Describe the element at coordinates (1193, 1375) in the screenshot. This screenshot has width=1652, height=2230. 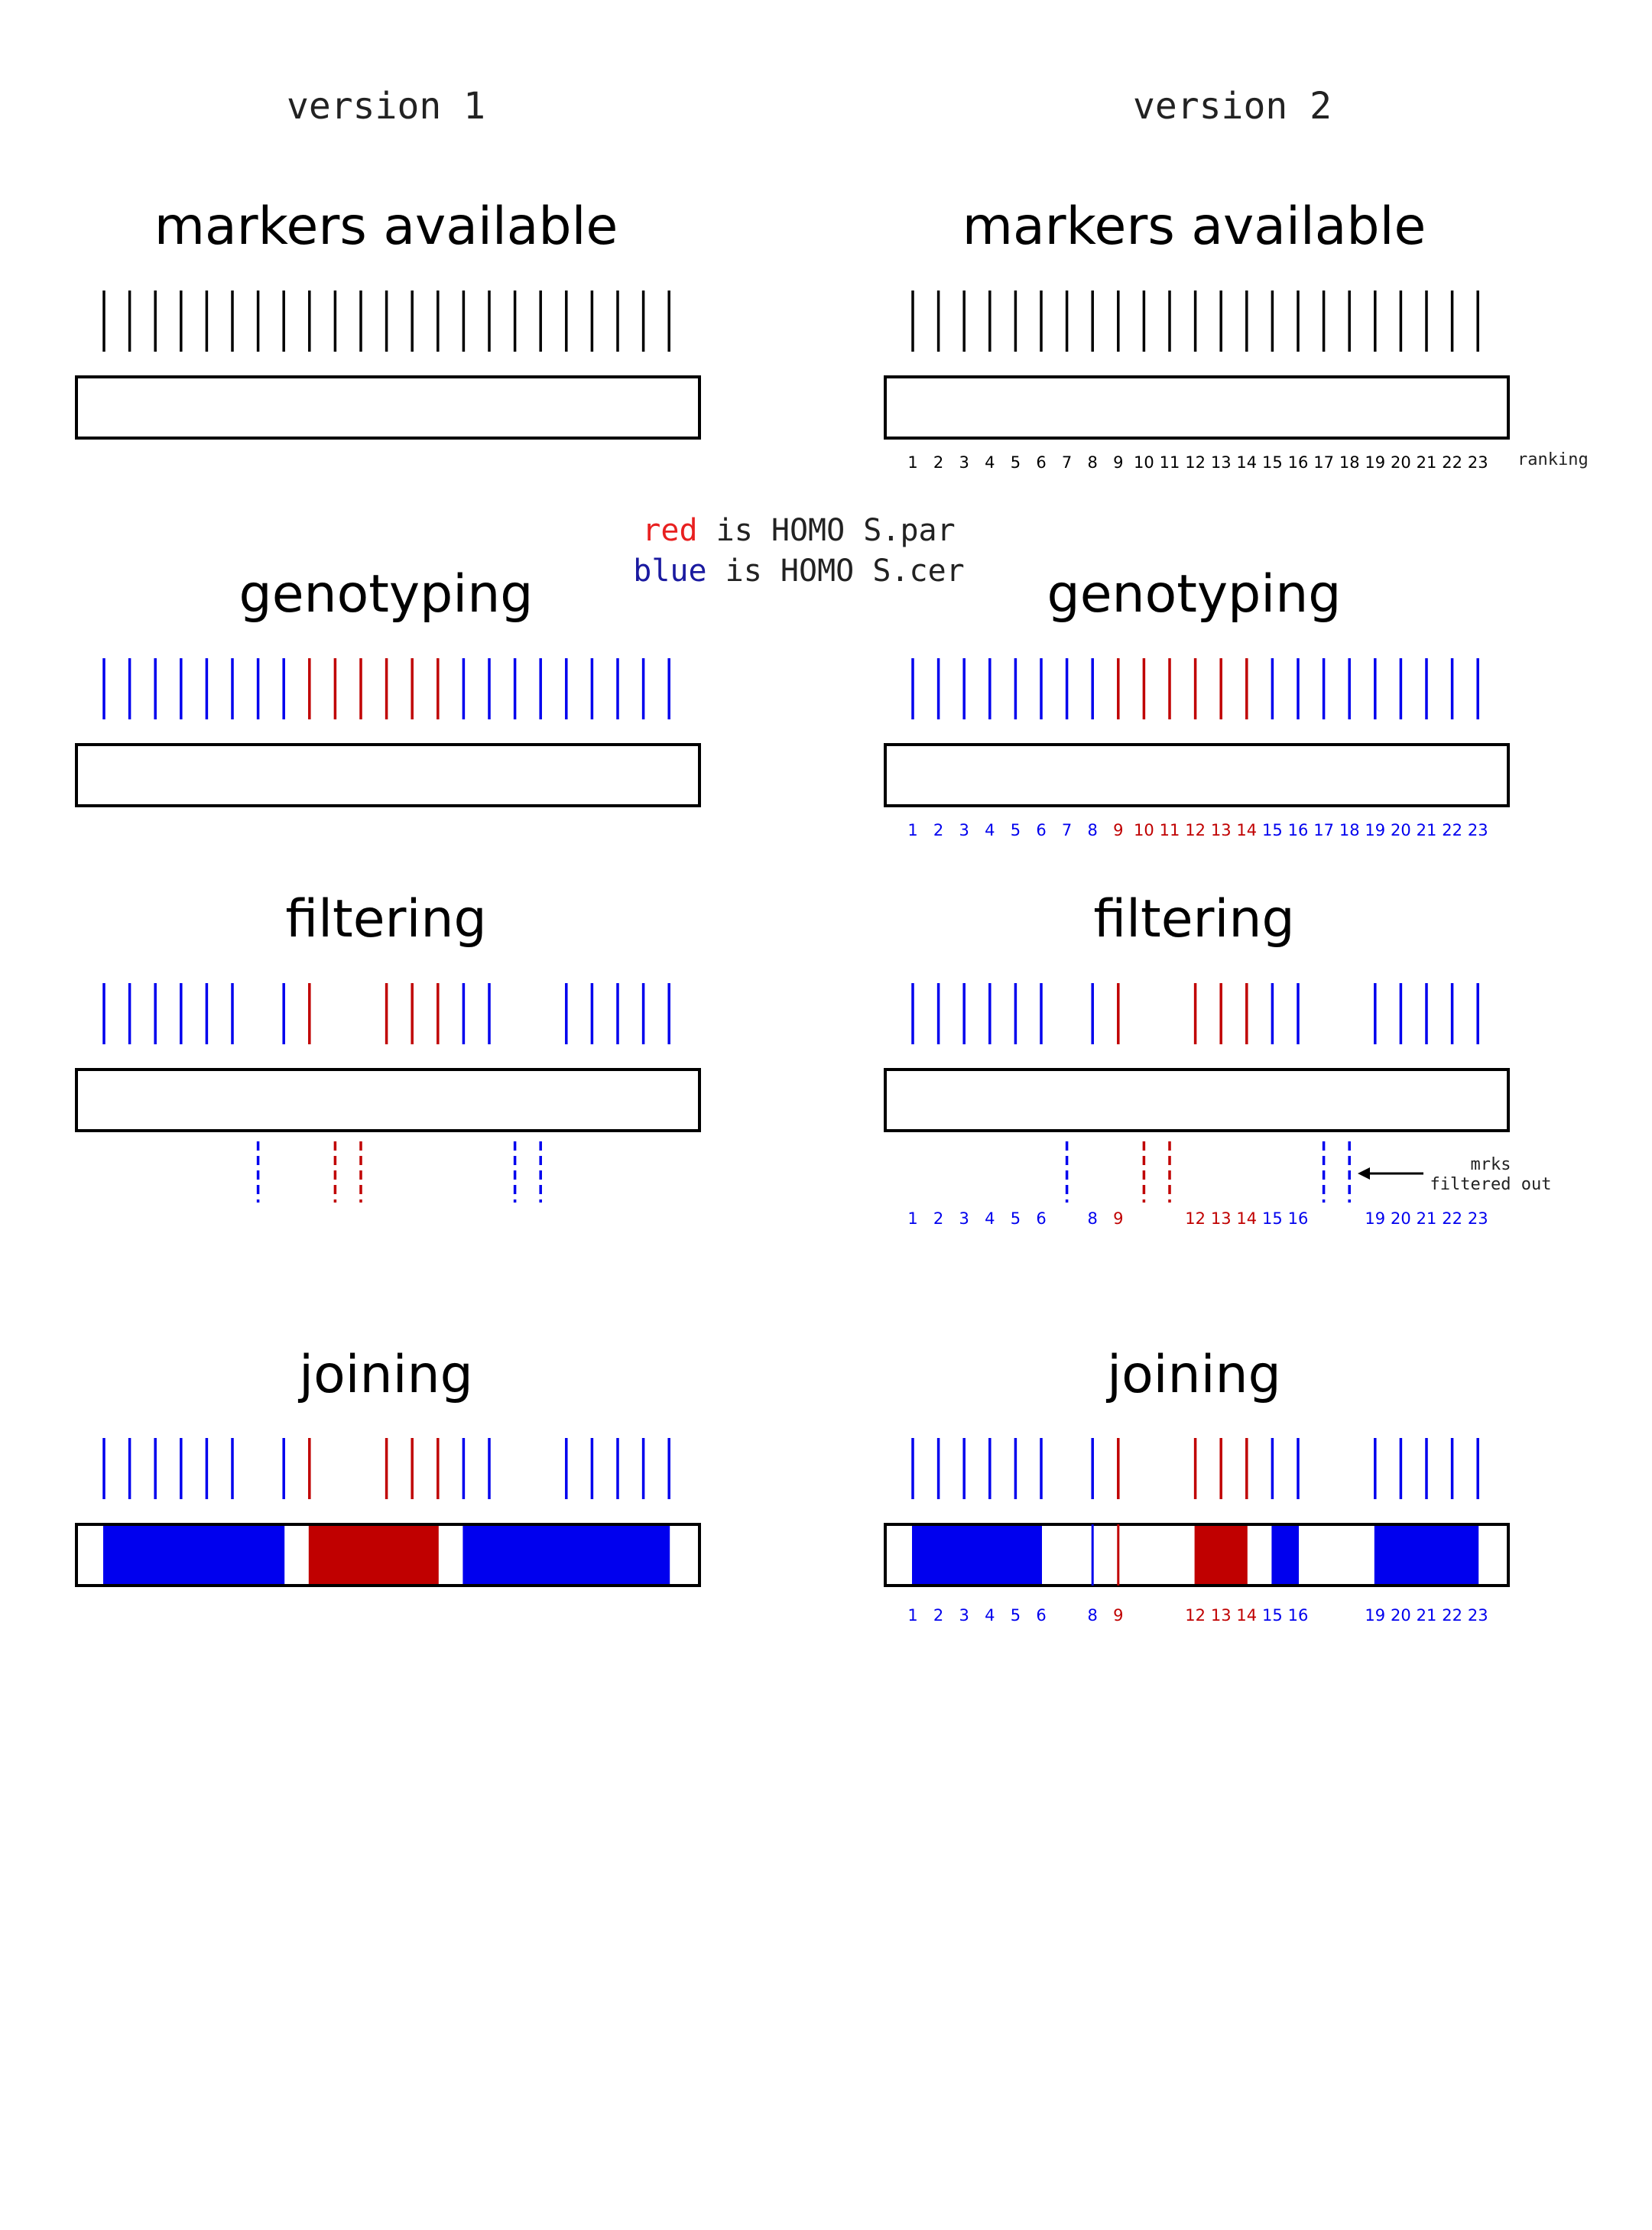
I see `v2-title-joining: joining` at that location.